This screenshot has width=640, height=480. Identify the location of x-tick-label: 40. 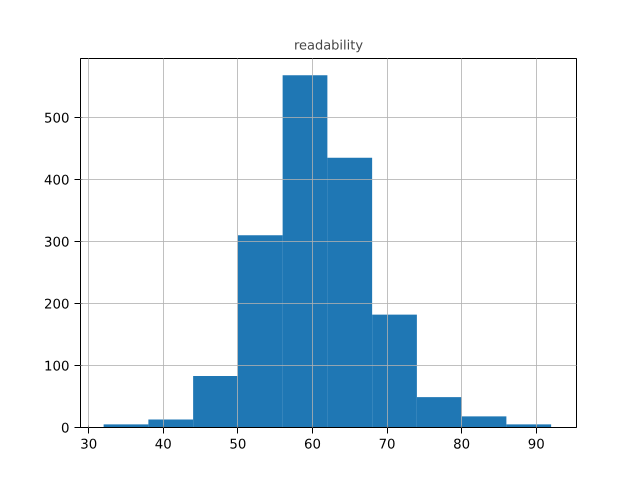
(163, 445).